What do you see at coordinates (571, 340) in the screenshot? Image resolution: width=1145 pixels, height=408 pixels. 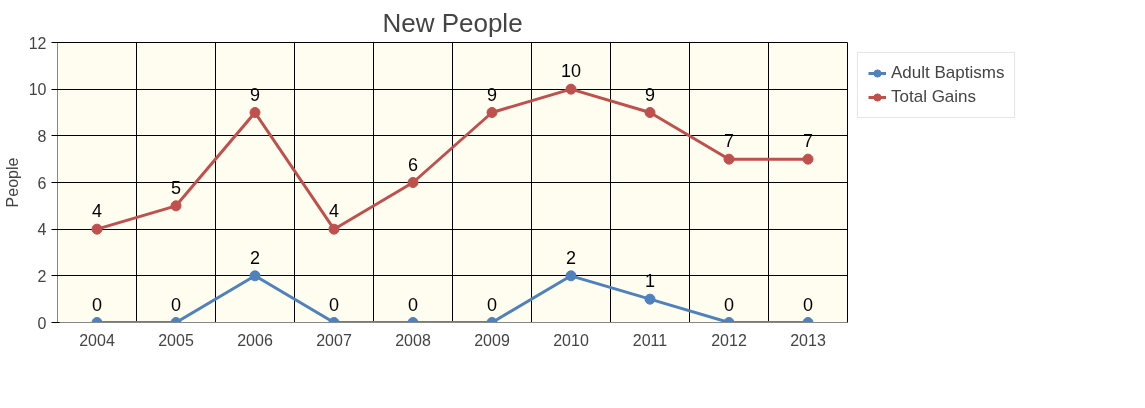 I see `x-tick-label: 2010` at bounding box center [571, 340].